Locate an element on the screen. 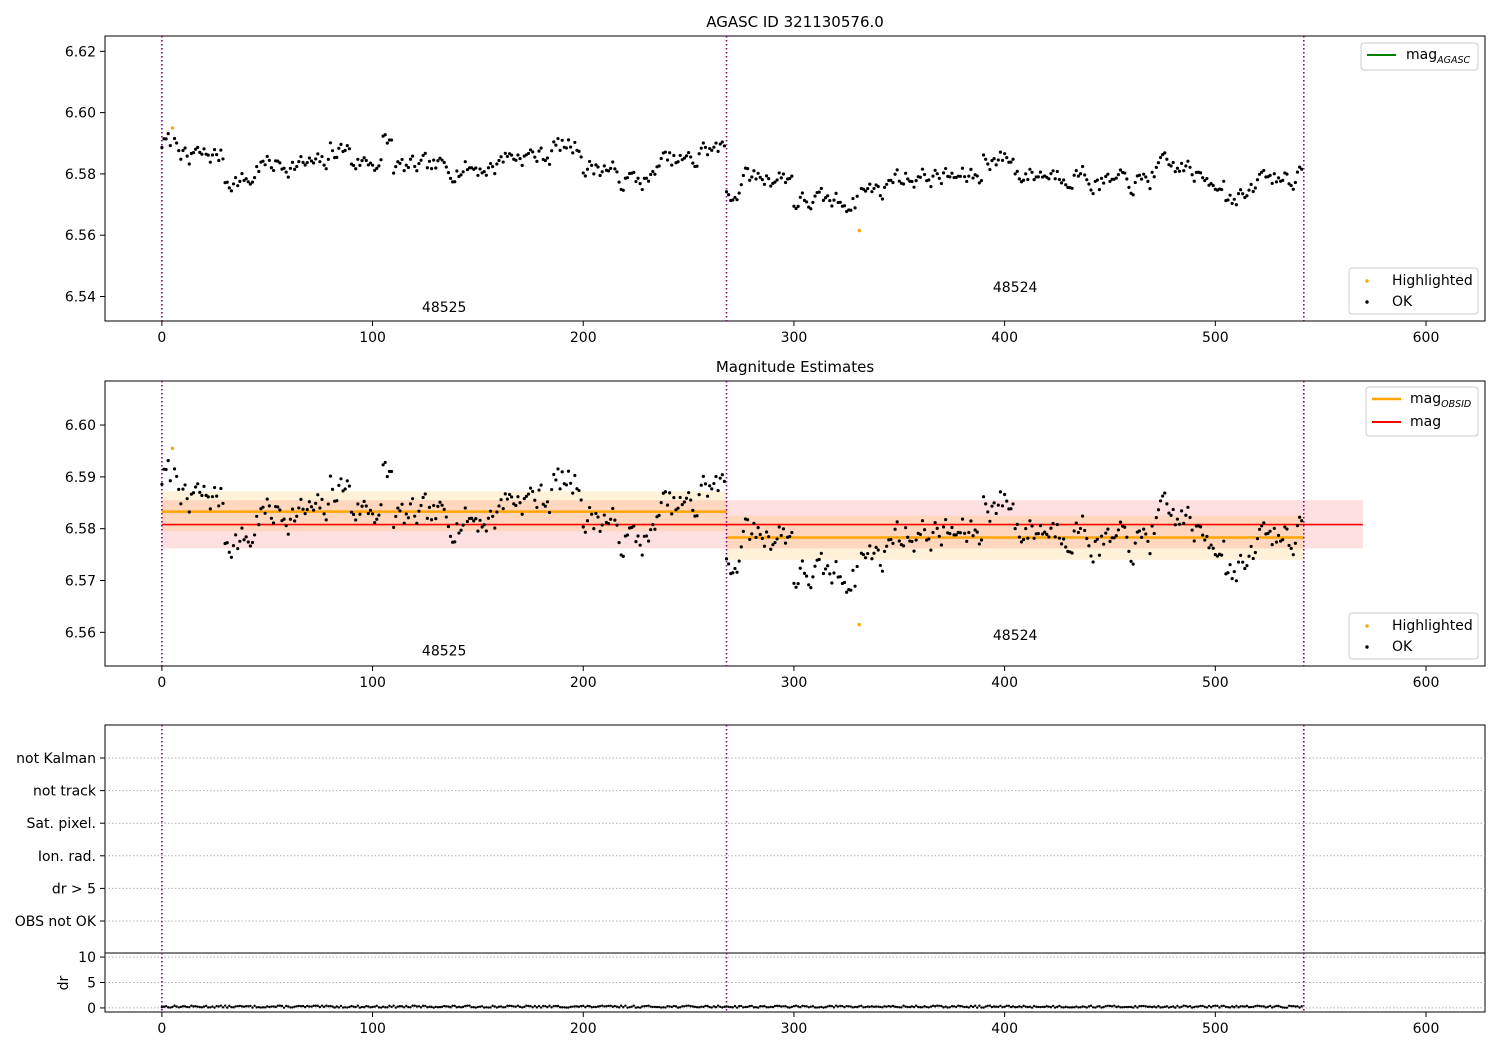  x-tick-label: 600 is located at coordinates (1426, 683).